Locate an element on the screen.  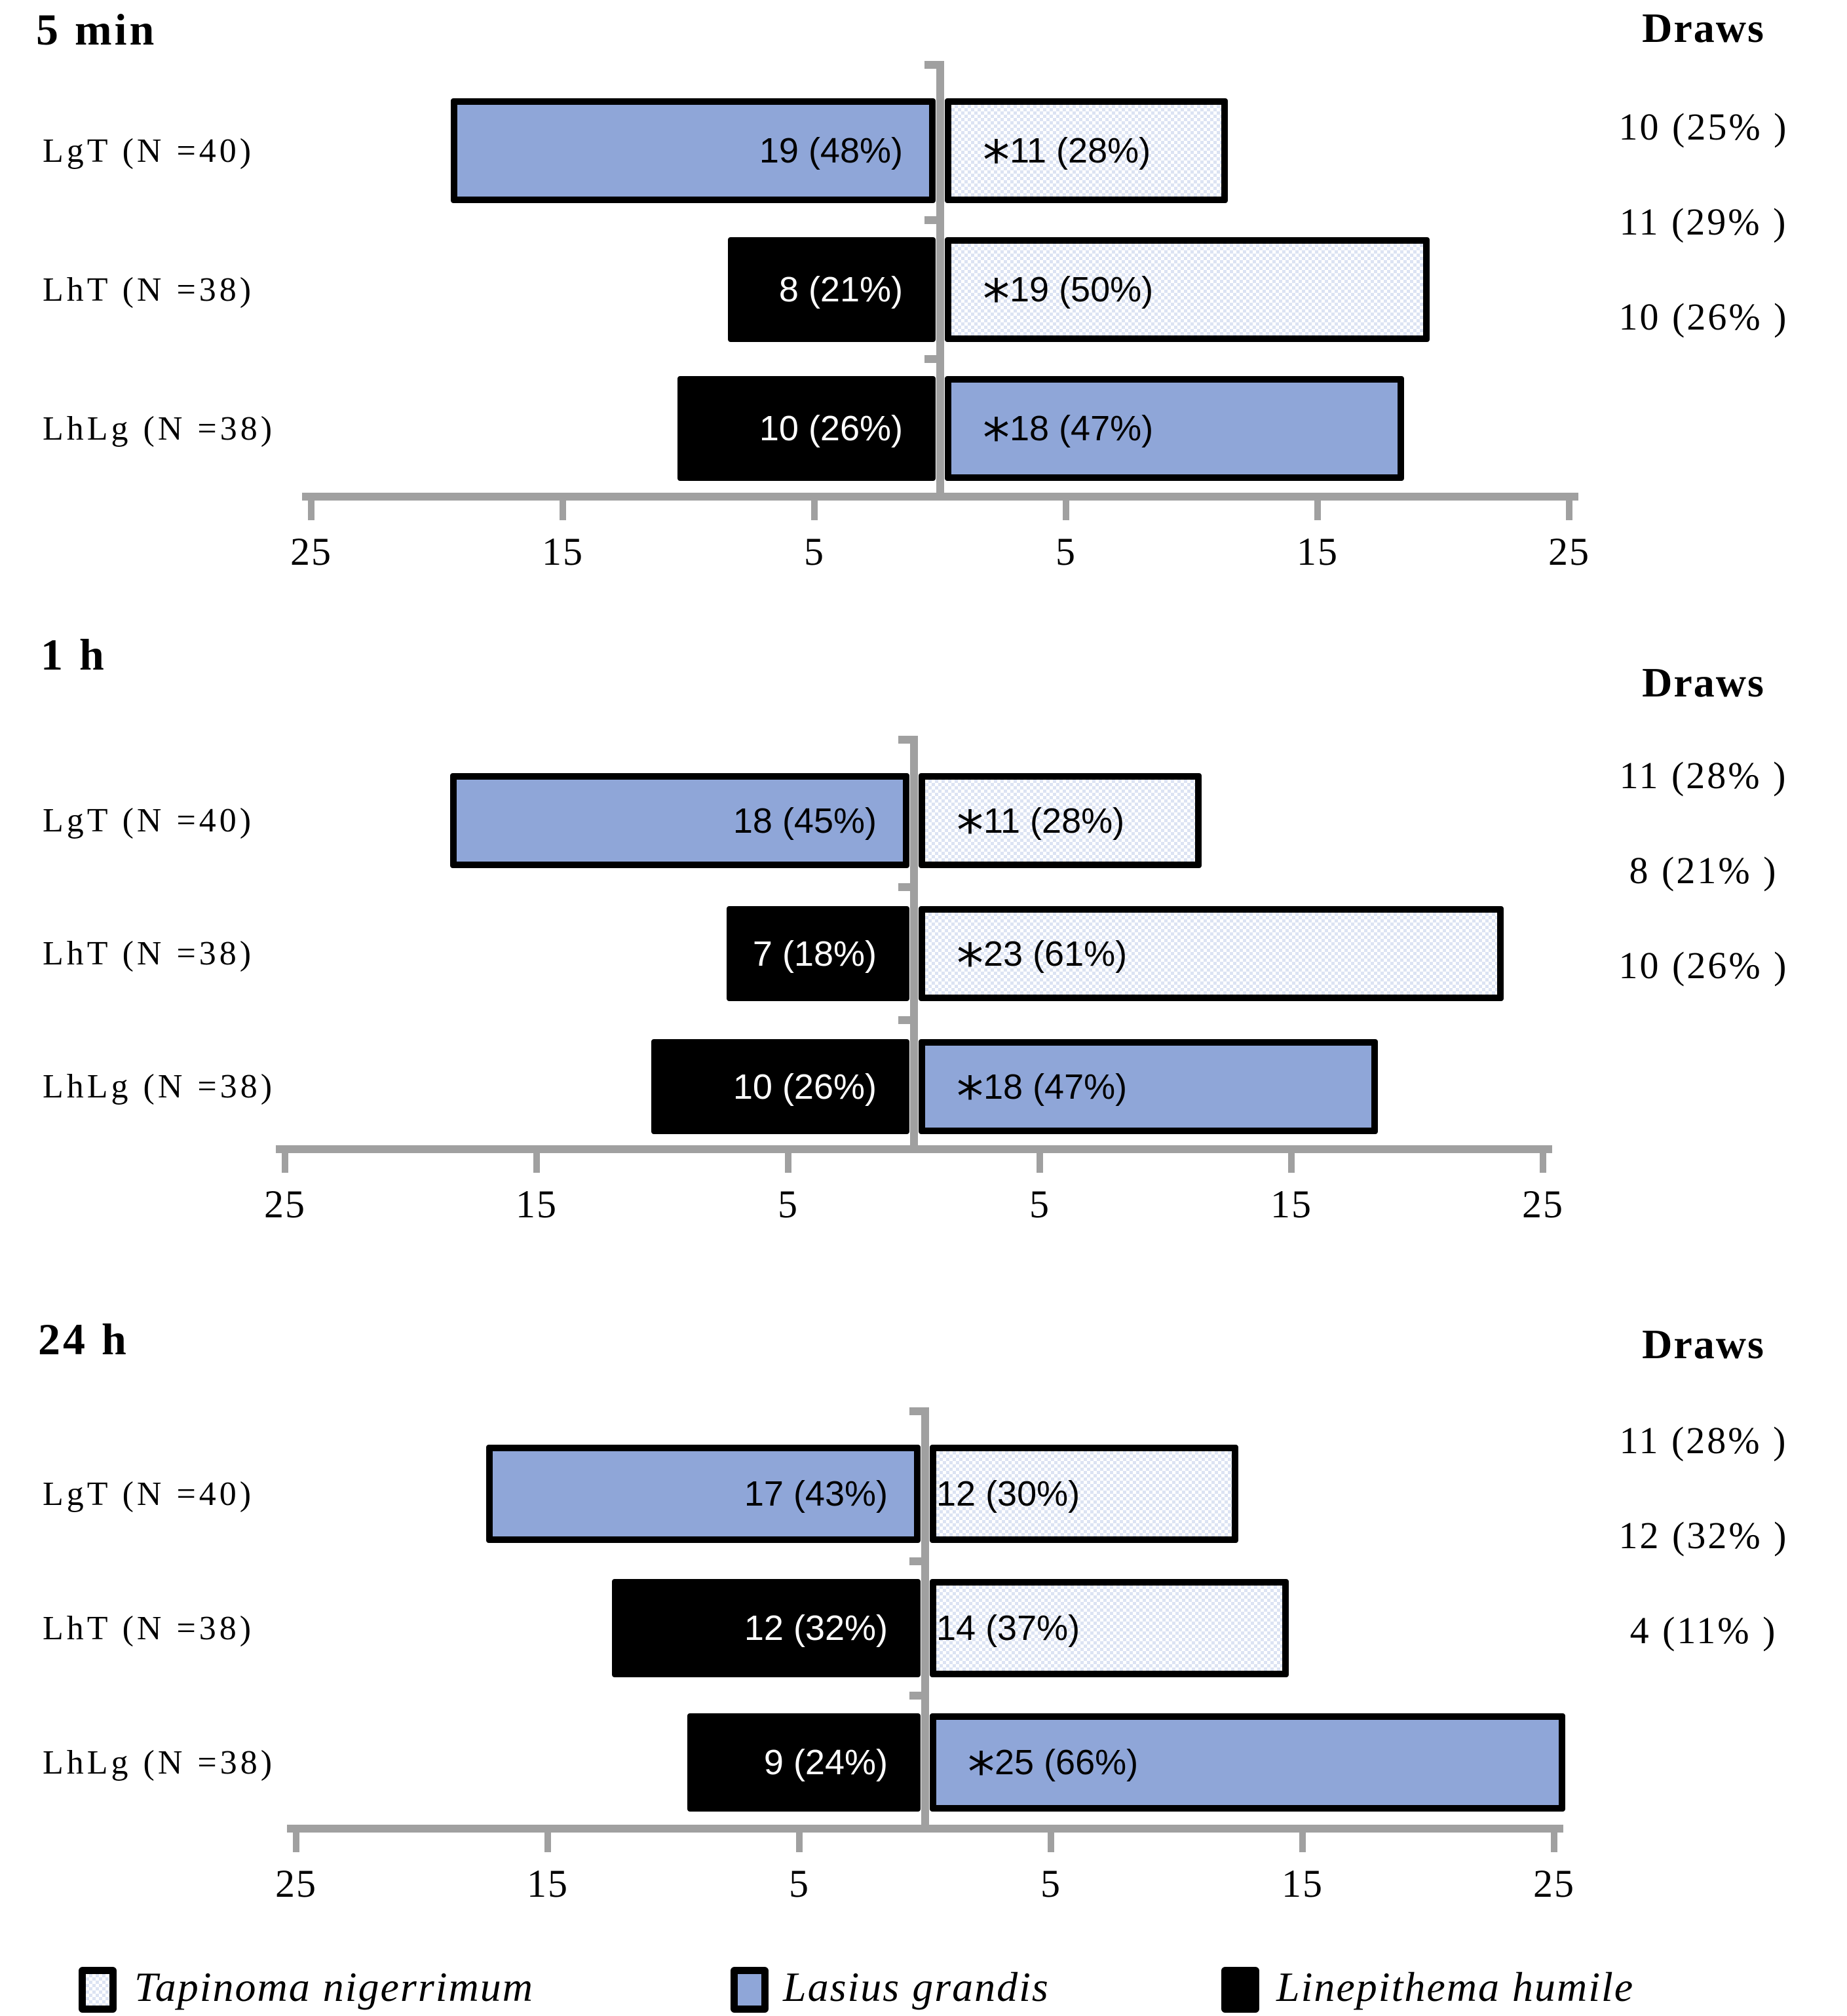
legend-label: Tapinoma nigerrimum is located at coordinates (334, 1987).